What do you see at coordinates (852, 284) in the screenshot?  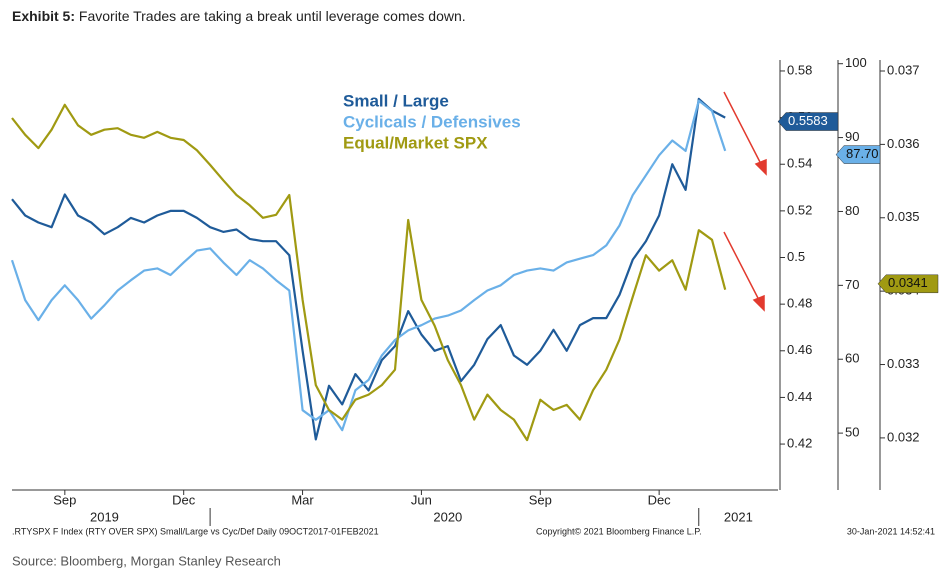 I see `y2-tick-label: 70` at bounding box center [852, 284].